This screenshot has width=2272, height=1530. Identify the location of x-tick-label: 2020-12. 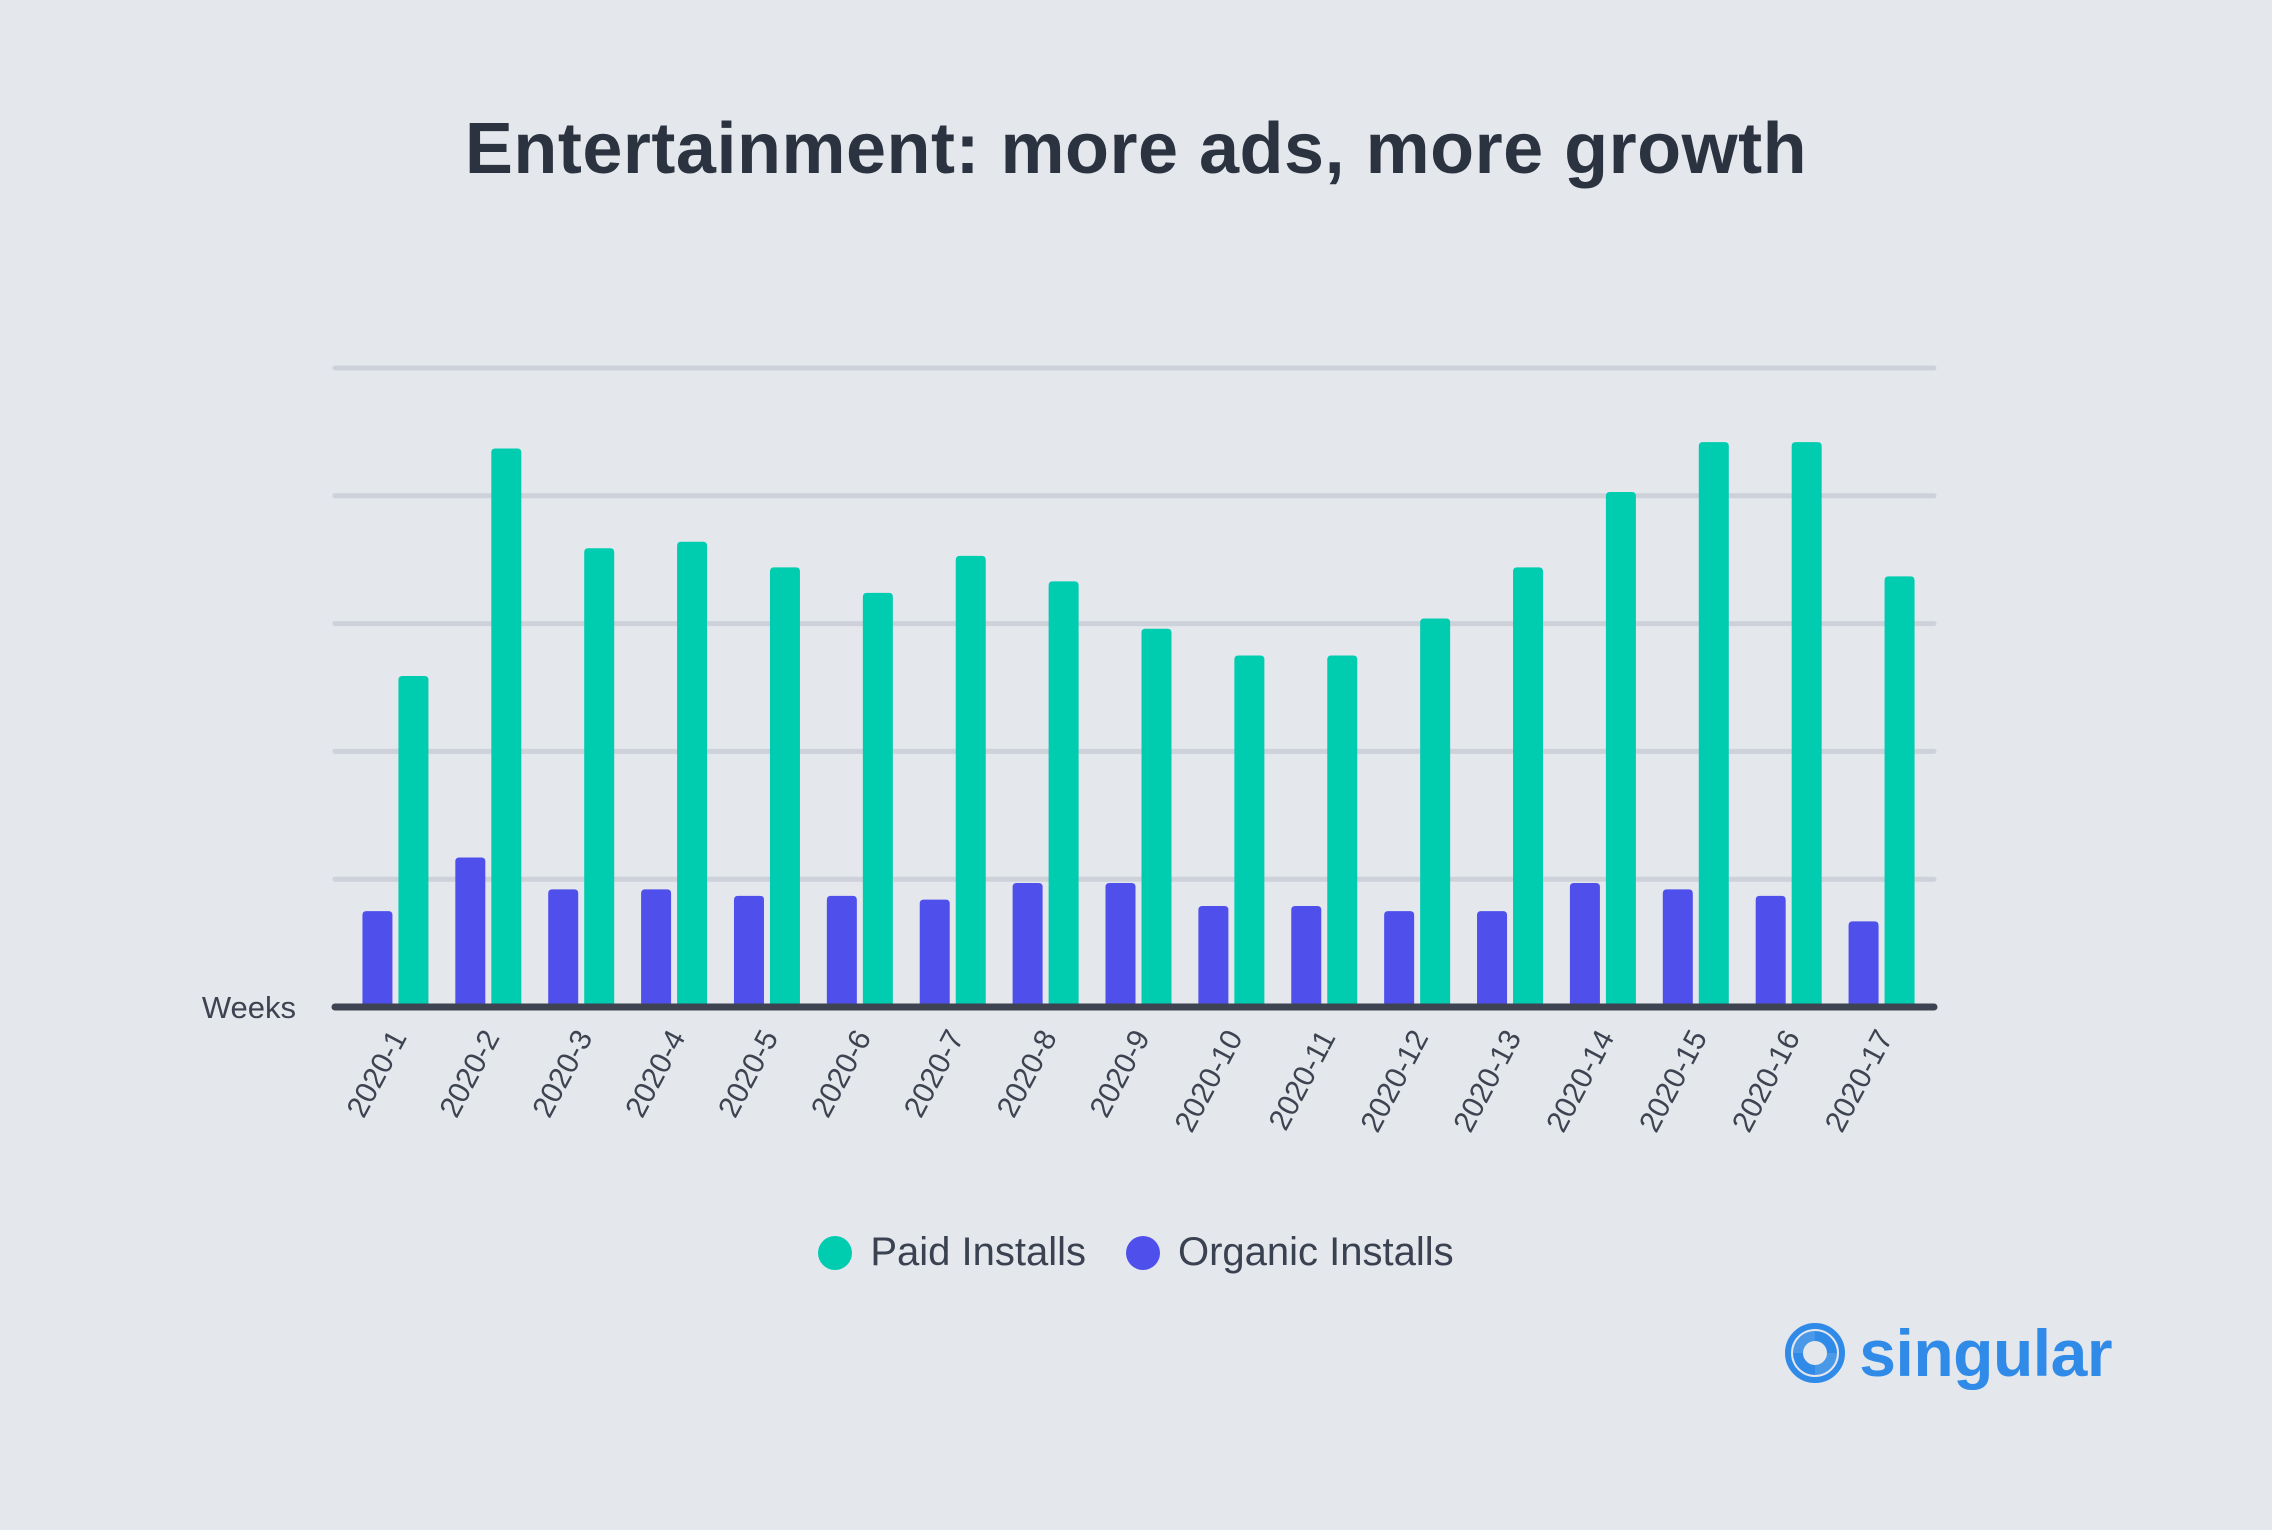
(1394, 1081).